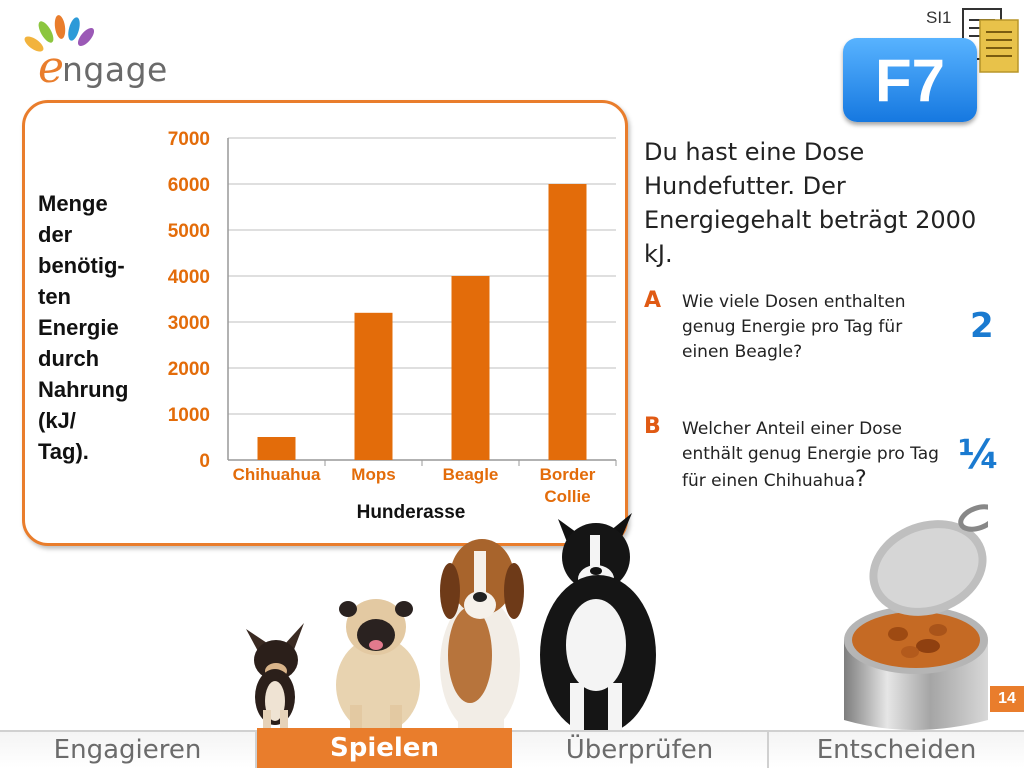  What do you see at coordinates (189, 323) in the screenshot?
I see `y-tick-label: 3000` at bounding box center [189, 323].